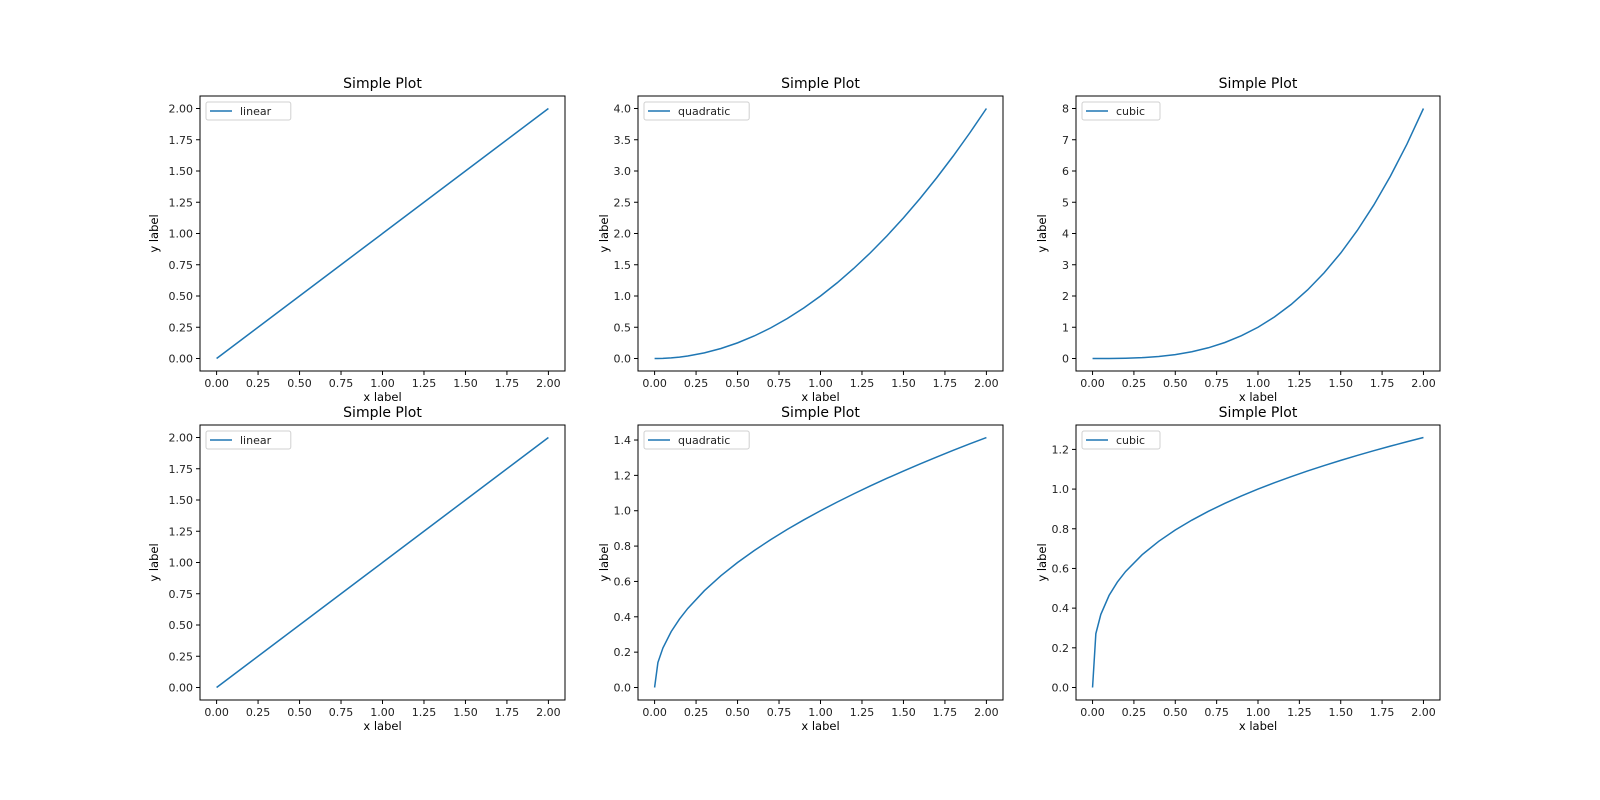 Image resolution: width=1600 pixels, height=800 pixels. What do you see at coordinates (1130, 440) in the screenshot?
I see `legend-label: cubic` at bounding box center [1130, 440].